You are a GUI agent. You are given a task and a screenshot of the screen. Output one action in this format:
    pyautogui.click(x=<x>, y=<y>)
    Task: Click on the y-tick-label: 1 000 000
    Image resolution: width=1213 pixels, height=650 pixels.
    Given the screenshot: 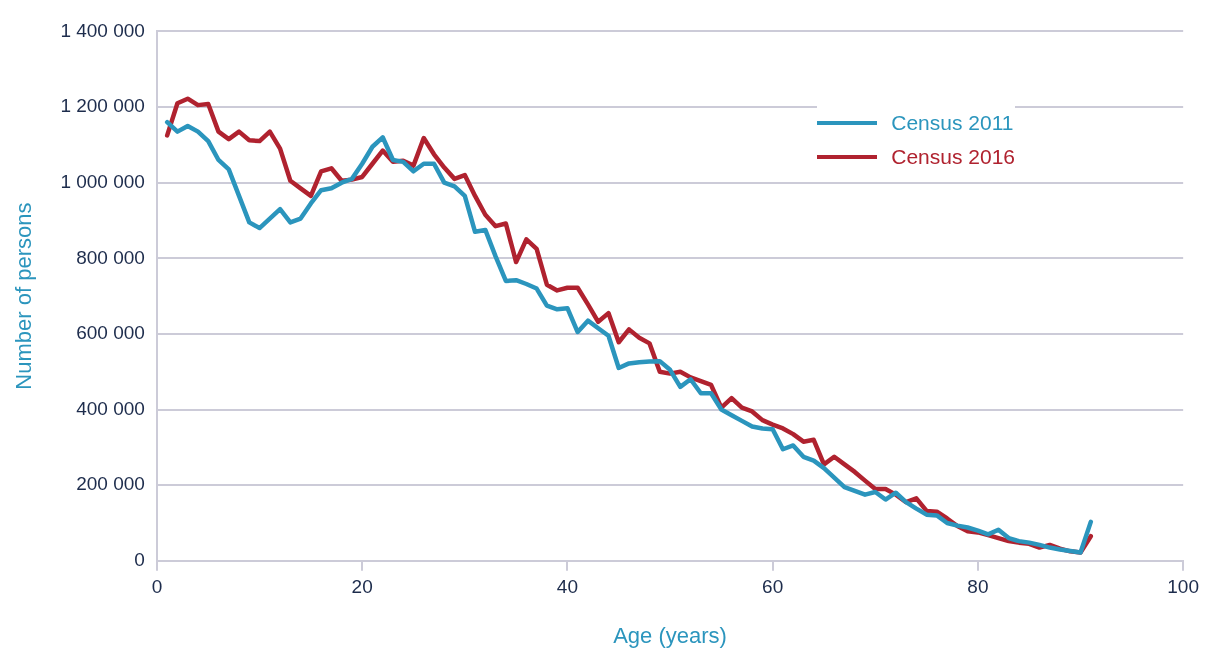 What is the action you would take?
    pyautogui.click(x=102, y=181)
    